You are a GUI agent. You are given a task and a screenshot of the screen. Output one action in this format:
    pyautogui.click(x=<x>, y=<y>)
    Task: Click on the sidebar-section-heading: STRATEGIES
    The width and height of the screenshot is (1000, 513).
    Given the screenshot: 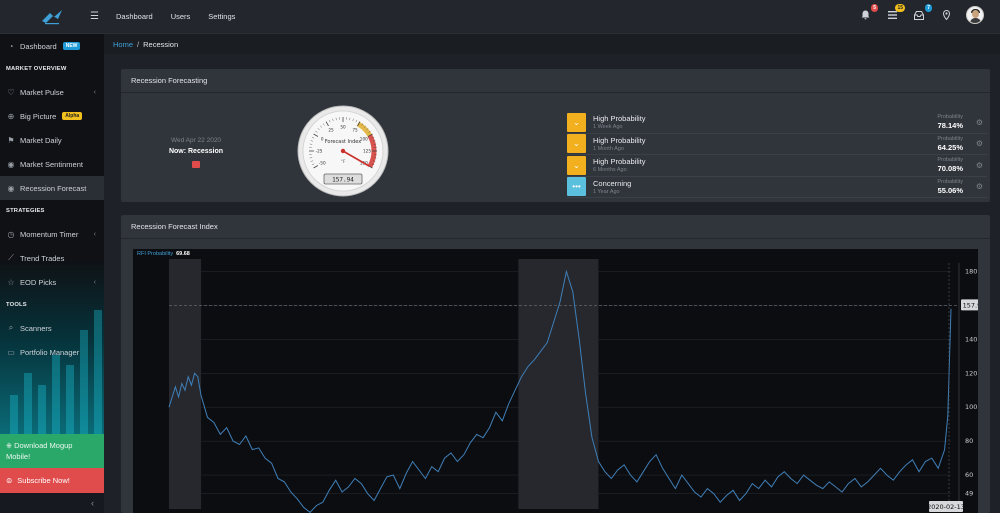 What is the action you would take?
    pyautogui.click(x=25, y=211)
    